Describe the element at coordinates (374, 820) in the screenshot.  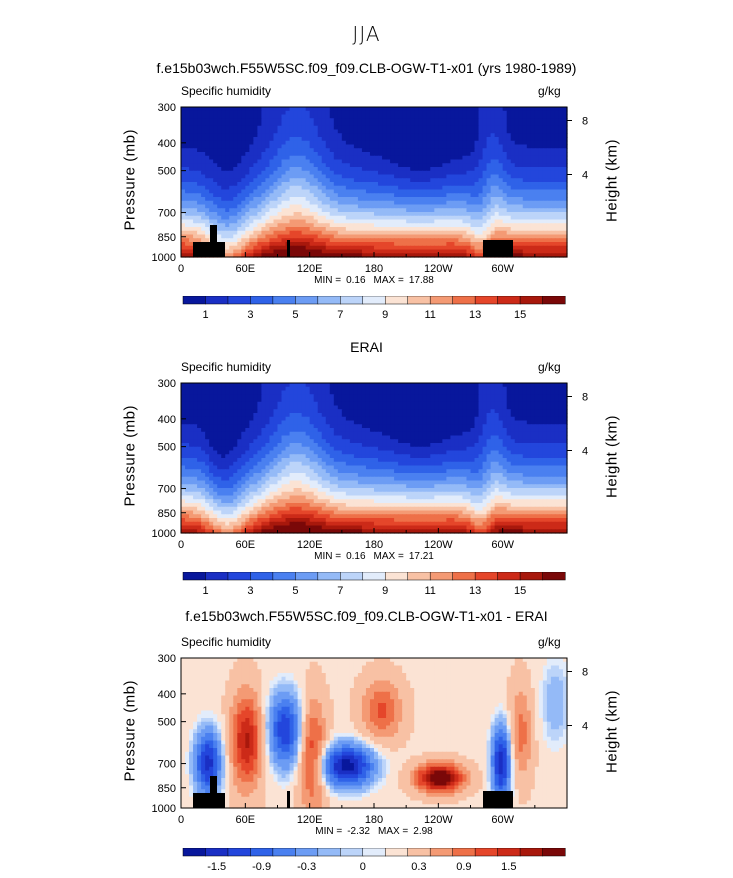
I see `panel-2-x-tick-label: 180` at that location.